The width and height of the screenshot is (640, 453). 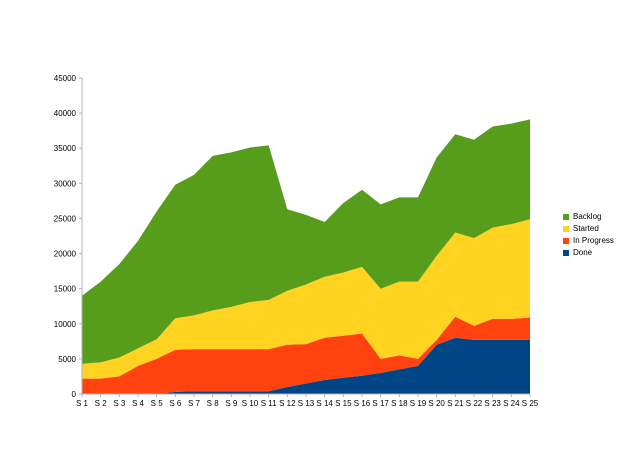 What do you see at coordinates (343, 403) in the screenshot?
I see `x-tick-label: S 15` at bounding box center [343, 403].